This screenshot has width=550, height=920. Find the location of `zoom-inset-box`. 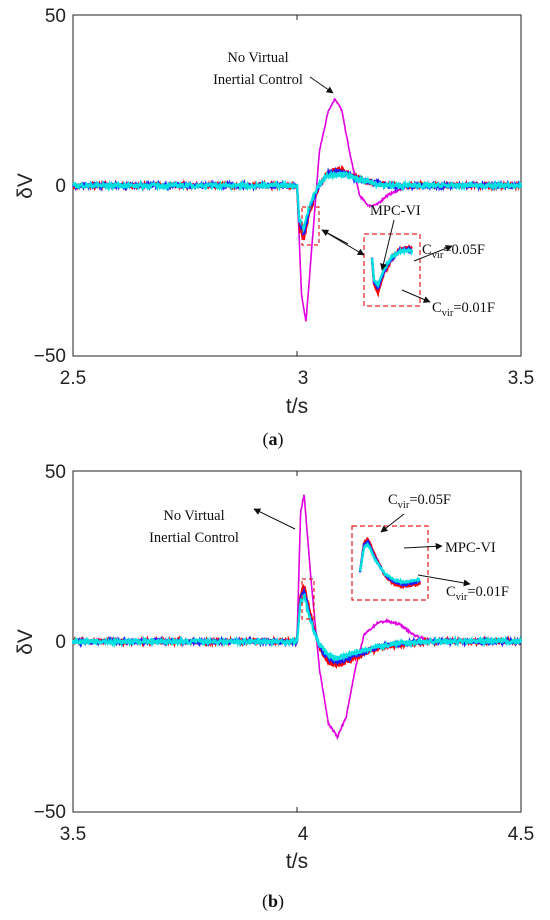

zoom-inset-box is located at coordinates (390, 563).